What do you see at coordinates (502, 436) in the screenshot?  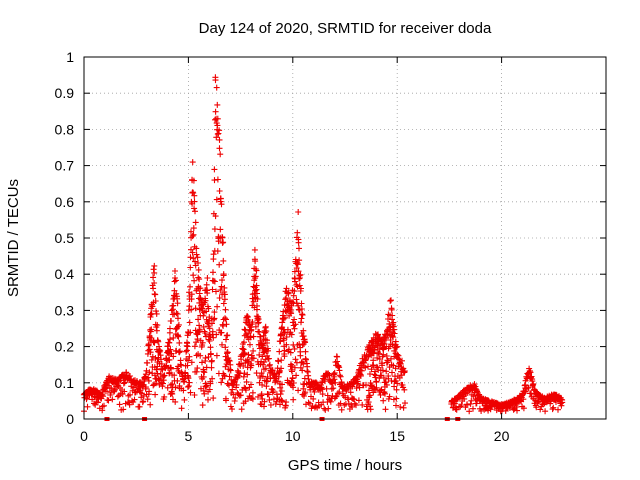 I see `x-tick-label: 20` at bounding box center [502, 436].